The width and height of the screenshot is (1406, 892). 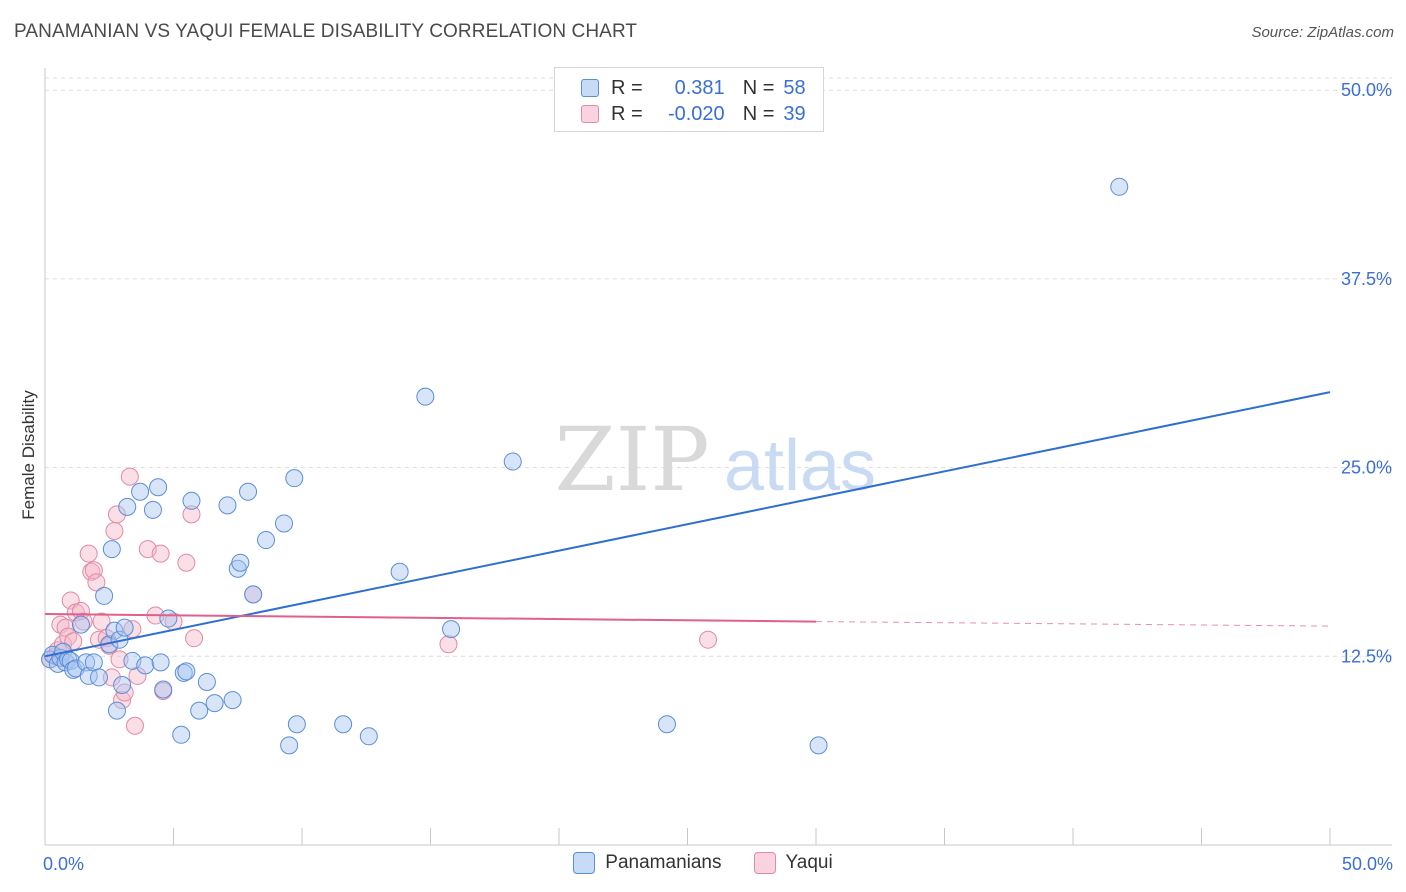 What do you see at coordinates (1366, 656) in the screenshot?
I see `y-tick-label: 12.5%` at bounding box center [1366, 656].